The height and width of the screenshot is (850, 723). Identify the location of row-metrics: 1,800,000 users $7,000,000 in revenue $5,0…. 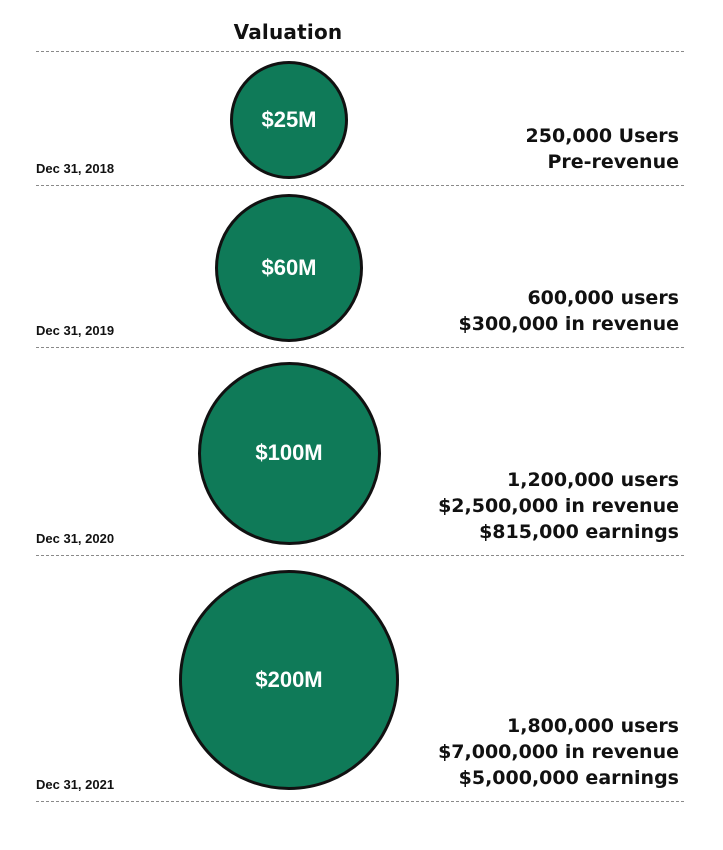
(558, 752).